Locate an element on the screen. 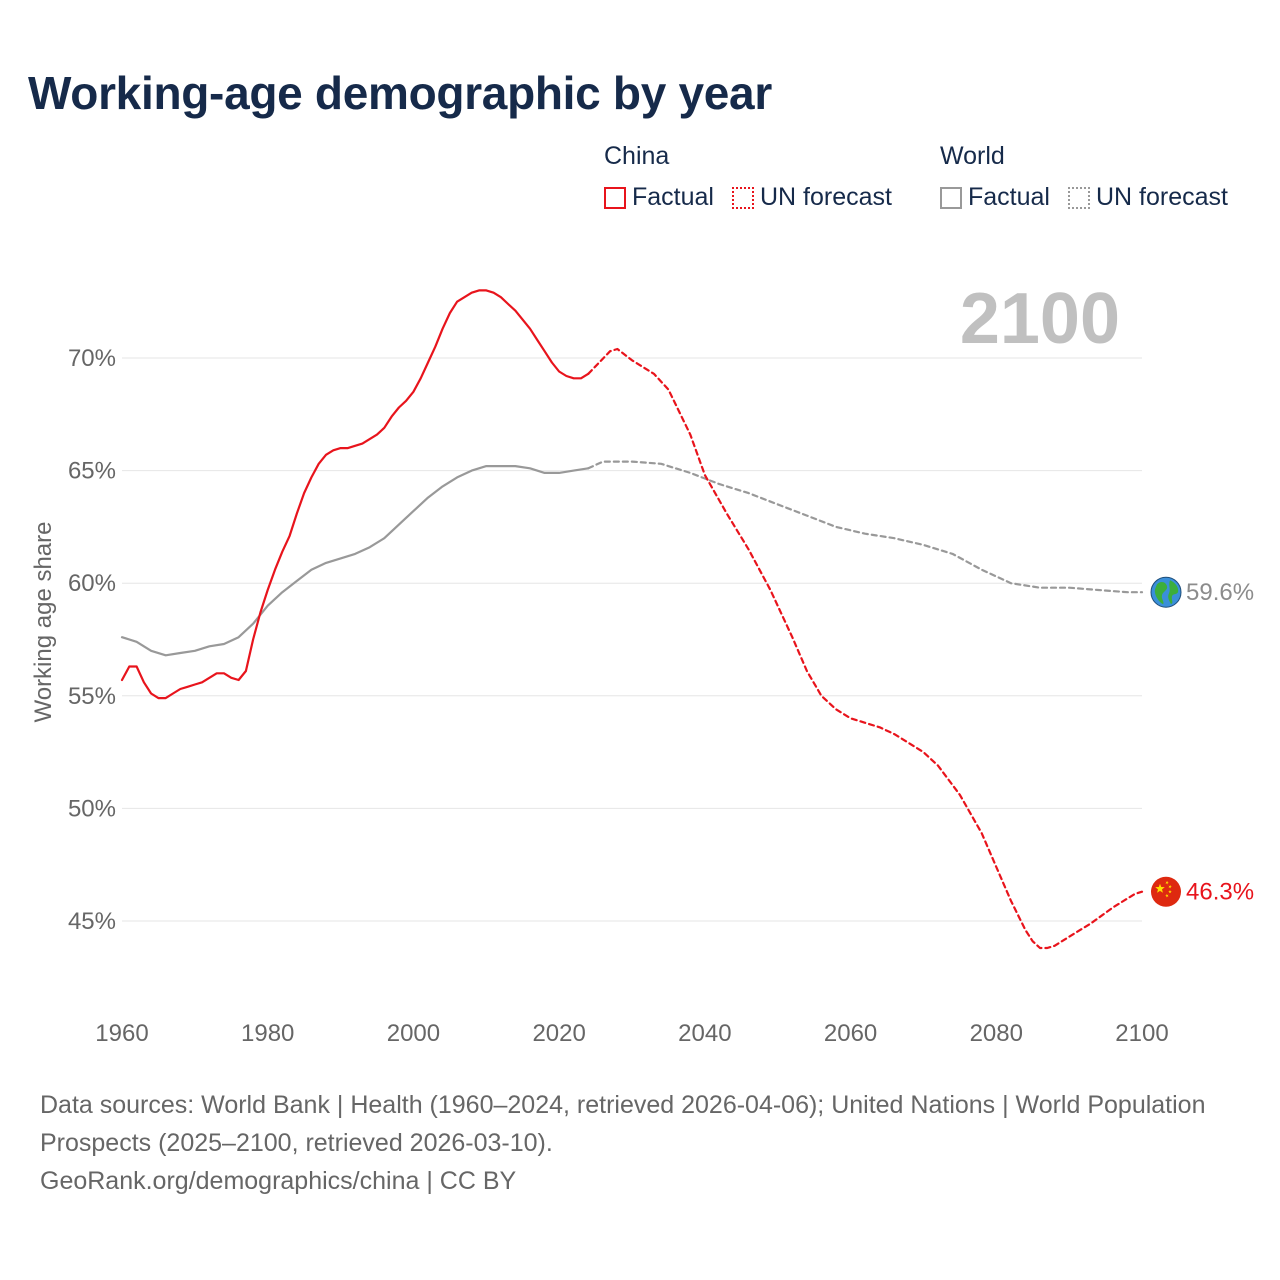 Image resolution: width=1280 pixels, height=1280 pixels. legend-group-world: World Factual UN forecast is located at coordinates (1084, 177).